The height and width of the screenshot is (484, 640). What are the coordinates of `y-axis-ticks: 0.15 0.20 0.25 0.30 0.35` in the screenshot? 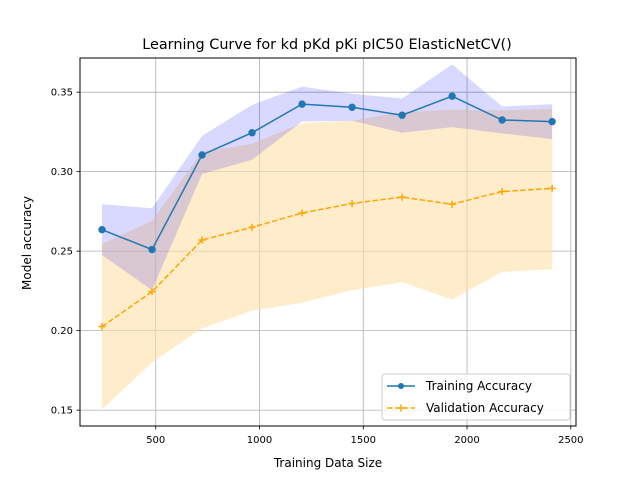 It's located at (65, 252).